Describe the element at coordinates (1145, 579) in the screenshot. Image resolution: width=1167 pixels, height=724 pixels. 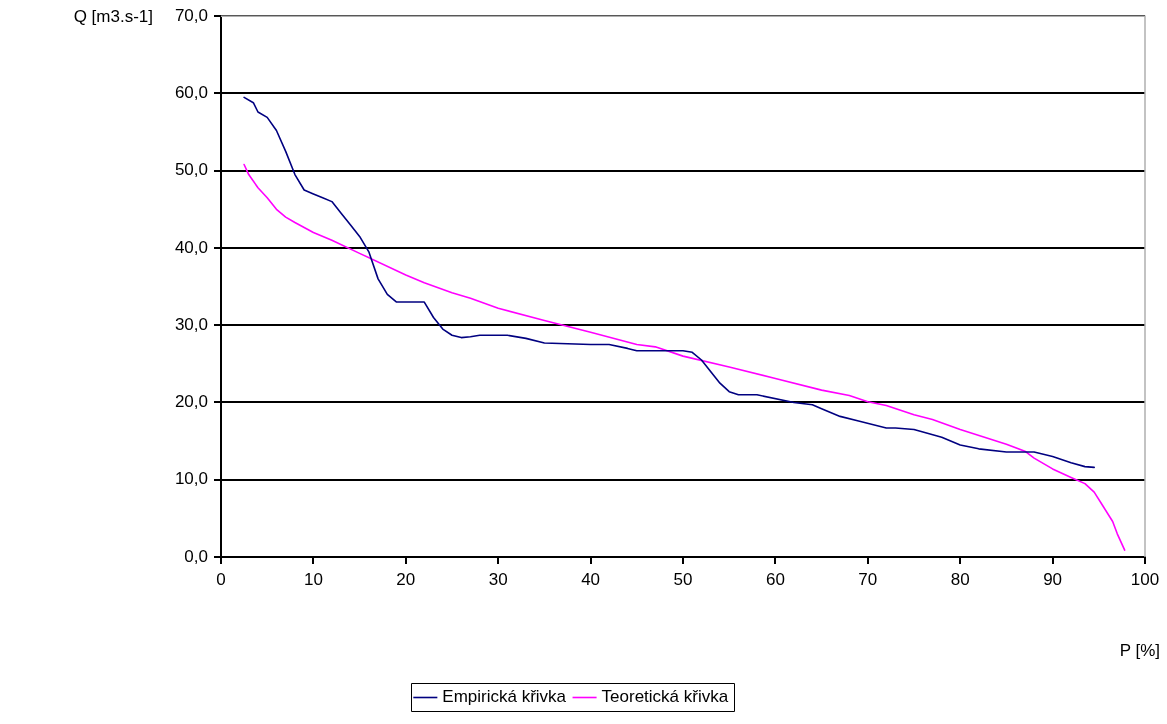
I see `x-tick-label: 100` at that location.